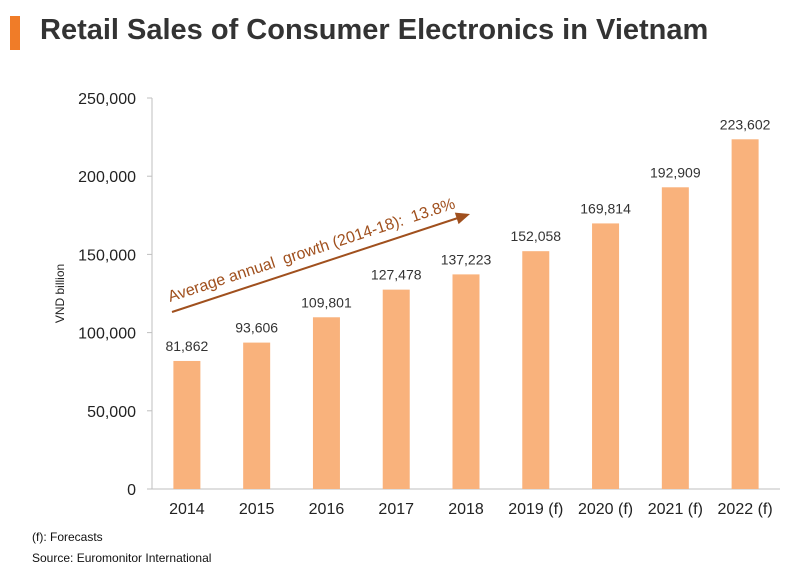 The width and height of the screenshot is (800, 580). Describe the element at coordinates (396, 509) in the screenshot. I see `x-tick-label: 2017` at that location.